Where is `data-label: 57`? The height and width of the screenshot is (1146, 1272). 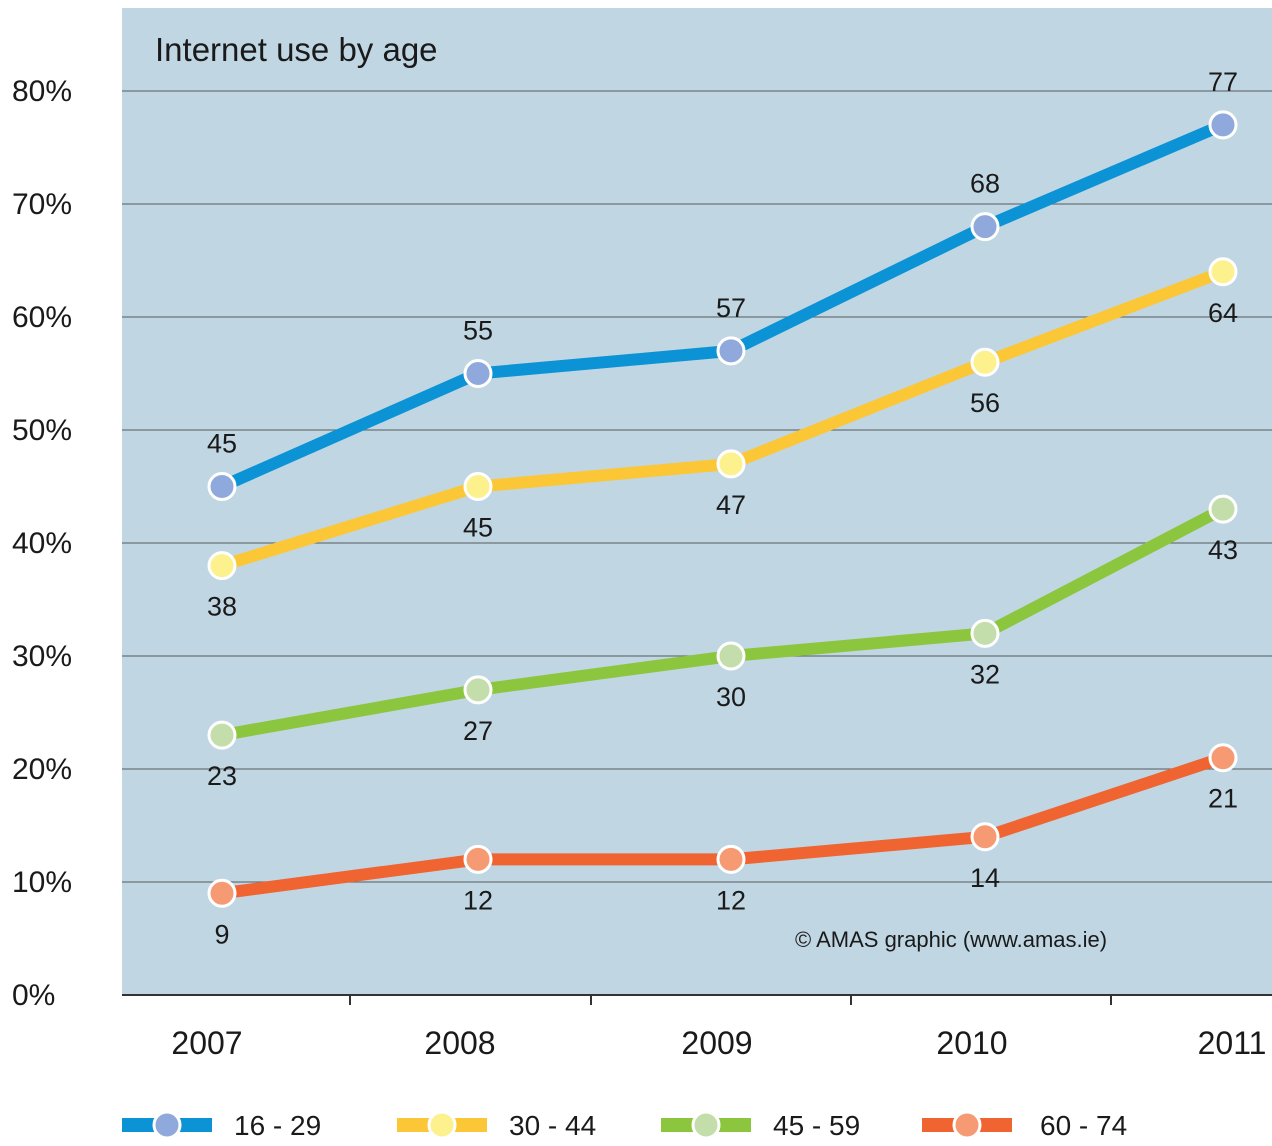 data-label: 57 is located at coordinates (731, 308).